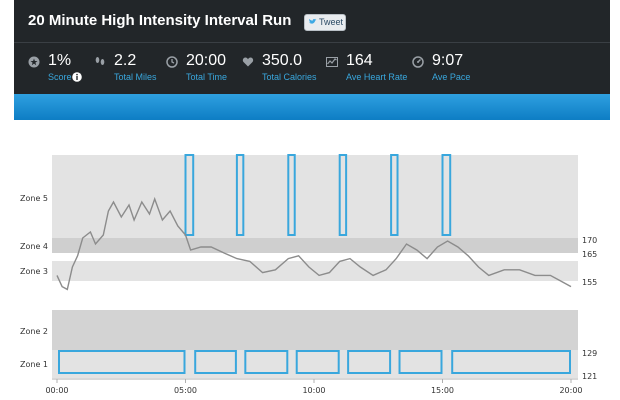 The width and height of the screenshot is (620, 400). I want to click on zone-3-label: Zone 3, so click(34, 271).